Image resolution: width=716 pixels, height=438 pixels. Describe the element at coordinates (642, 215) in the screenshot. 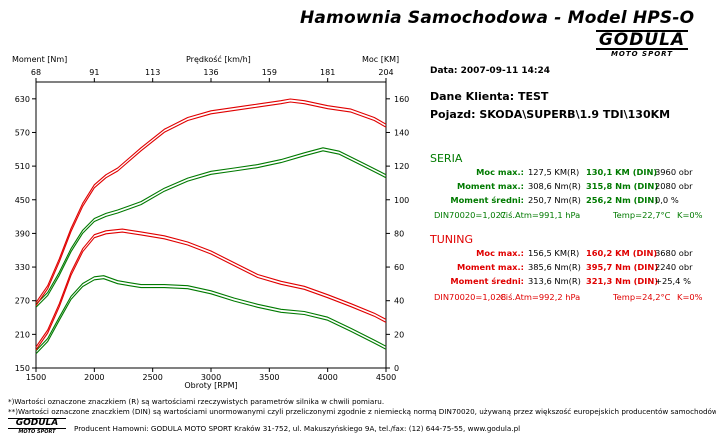

I see `seria-temp: Temp=22,7°C` at that location.